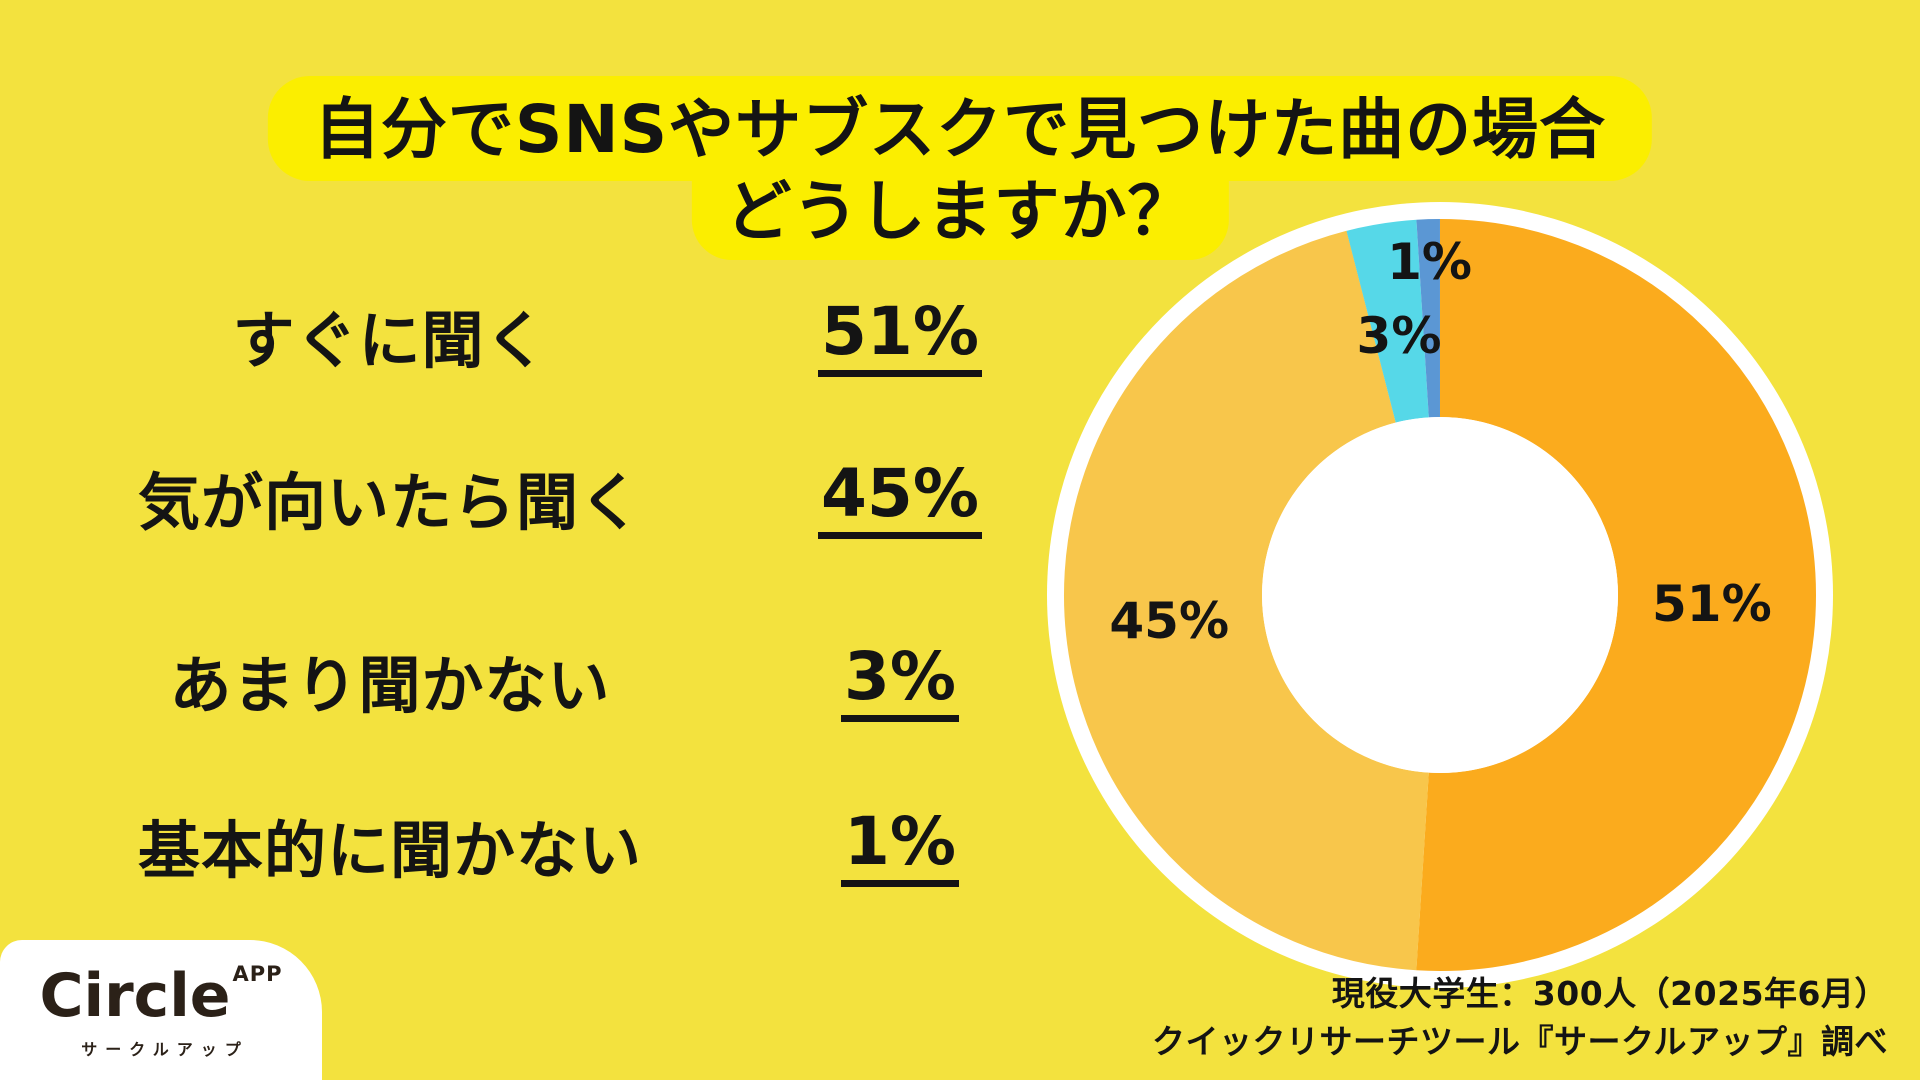 The width and height of the screenshot is (1920, 1080). I want to click on option-value-text: 45%, so click(900, 499).